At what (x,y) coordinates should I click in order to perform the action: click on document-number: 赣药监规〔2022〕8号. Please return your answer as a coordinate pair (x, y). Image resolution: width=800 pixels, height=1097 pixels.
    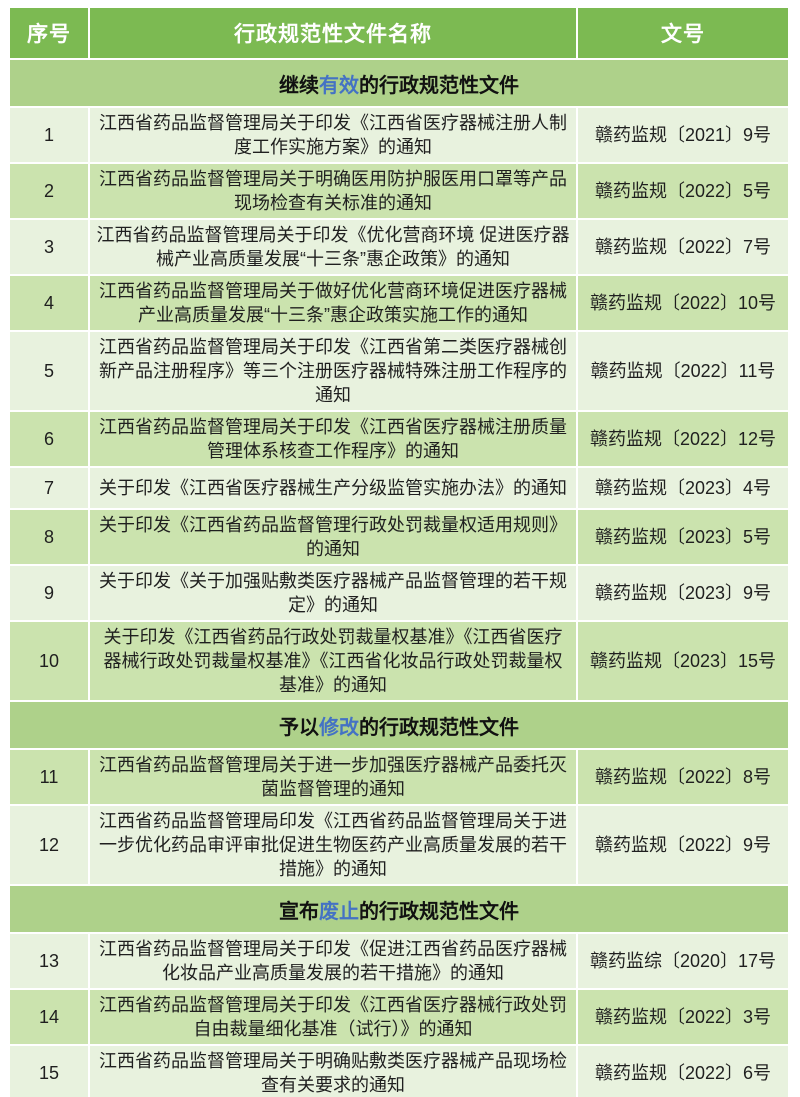
    Looking at the image, I should click on (683, 777).